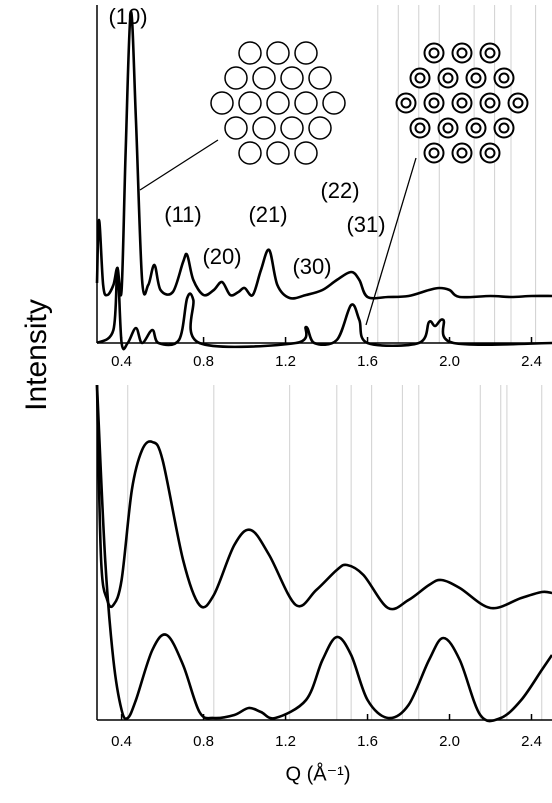 The width and height of the screenshot is (552, 803). Describe the element at coordinates (267, 214) in the screenshot. I see `peak-label: (21)` at that location.